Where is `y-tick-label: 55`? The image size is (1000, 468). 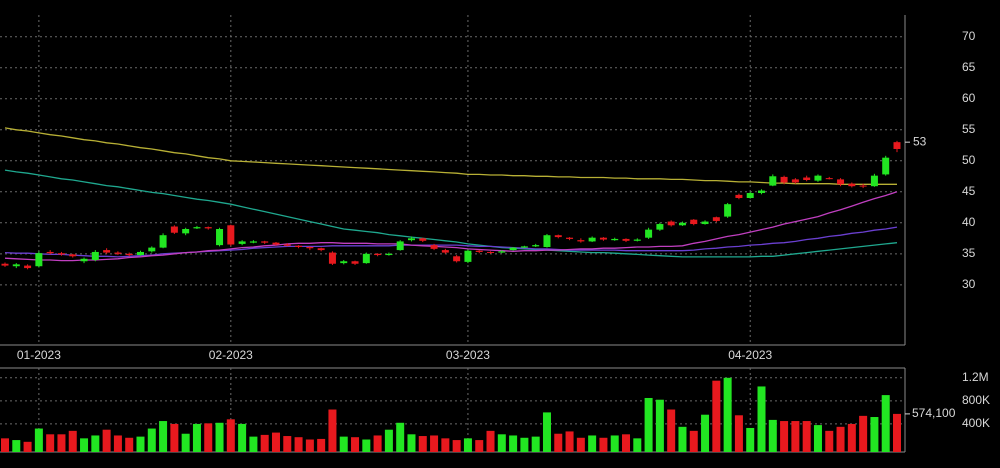
y-tick-label: 55 is located at coordinates (969, 129).